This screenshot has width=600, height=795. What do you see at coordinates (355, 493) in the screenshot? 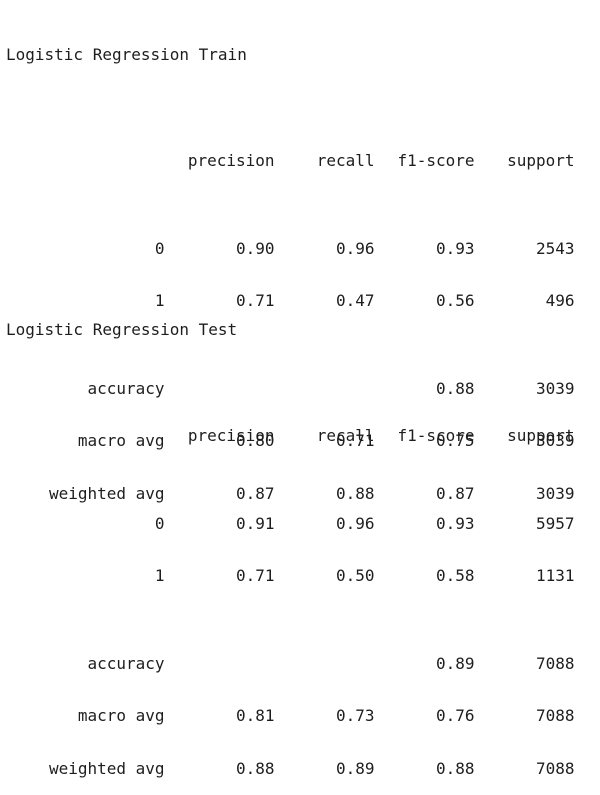
I see `recall-value: 0.88` at bounding box center [355, 493].